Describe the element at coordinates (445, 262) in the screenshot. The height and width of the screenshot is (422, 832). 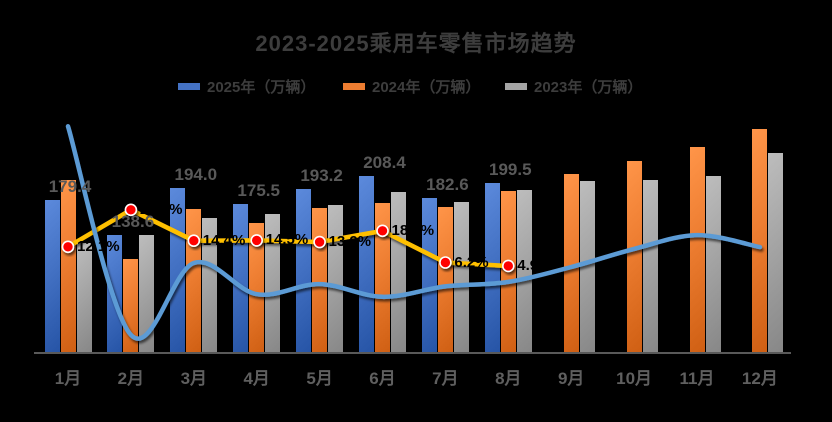
I see `yoy-marker-line-marker-7月` at that location.